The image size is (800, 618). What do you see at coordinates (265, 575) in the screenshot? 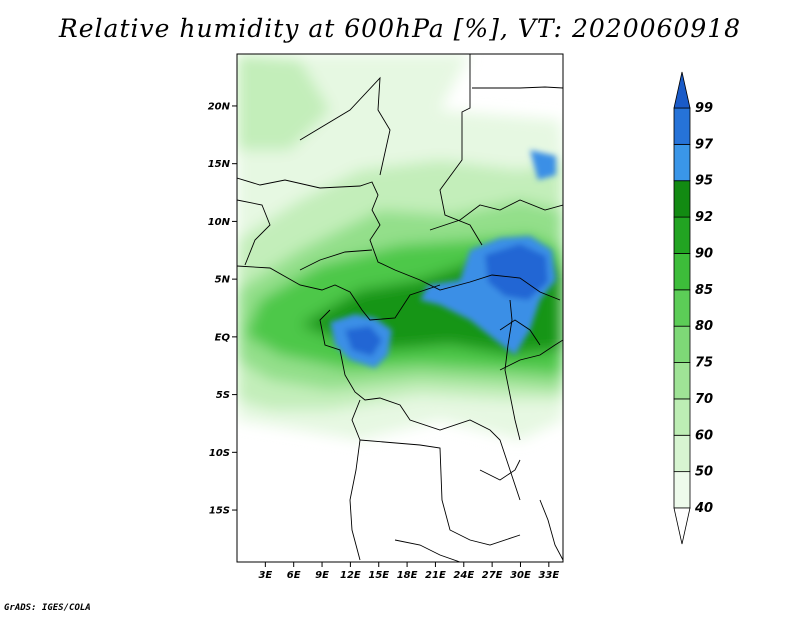
I see `lon-tick-label: 3E` at bounding box center [265, 575].